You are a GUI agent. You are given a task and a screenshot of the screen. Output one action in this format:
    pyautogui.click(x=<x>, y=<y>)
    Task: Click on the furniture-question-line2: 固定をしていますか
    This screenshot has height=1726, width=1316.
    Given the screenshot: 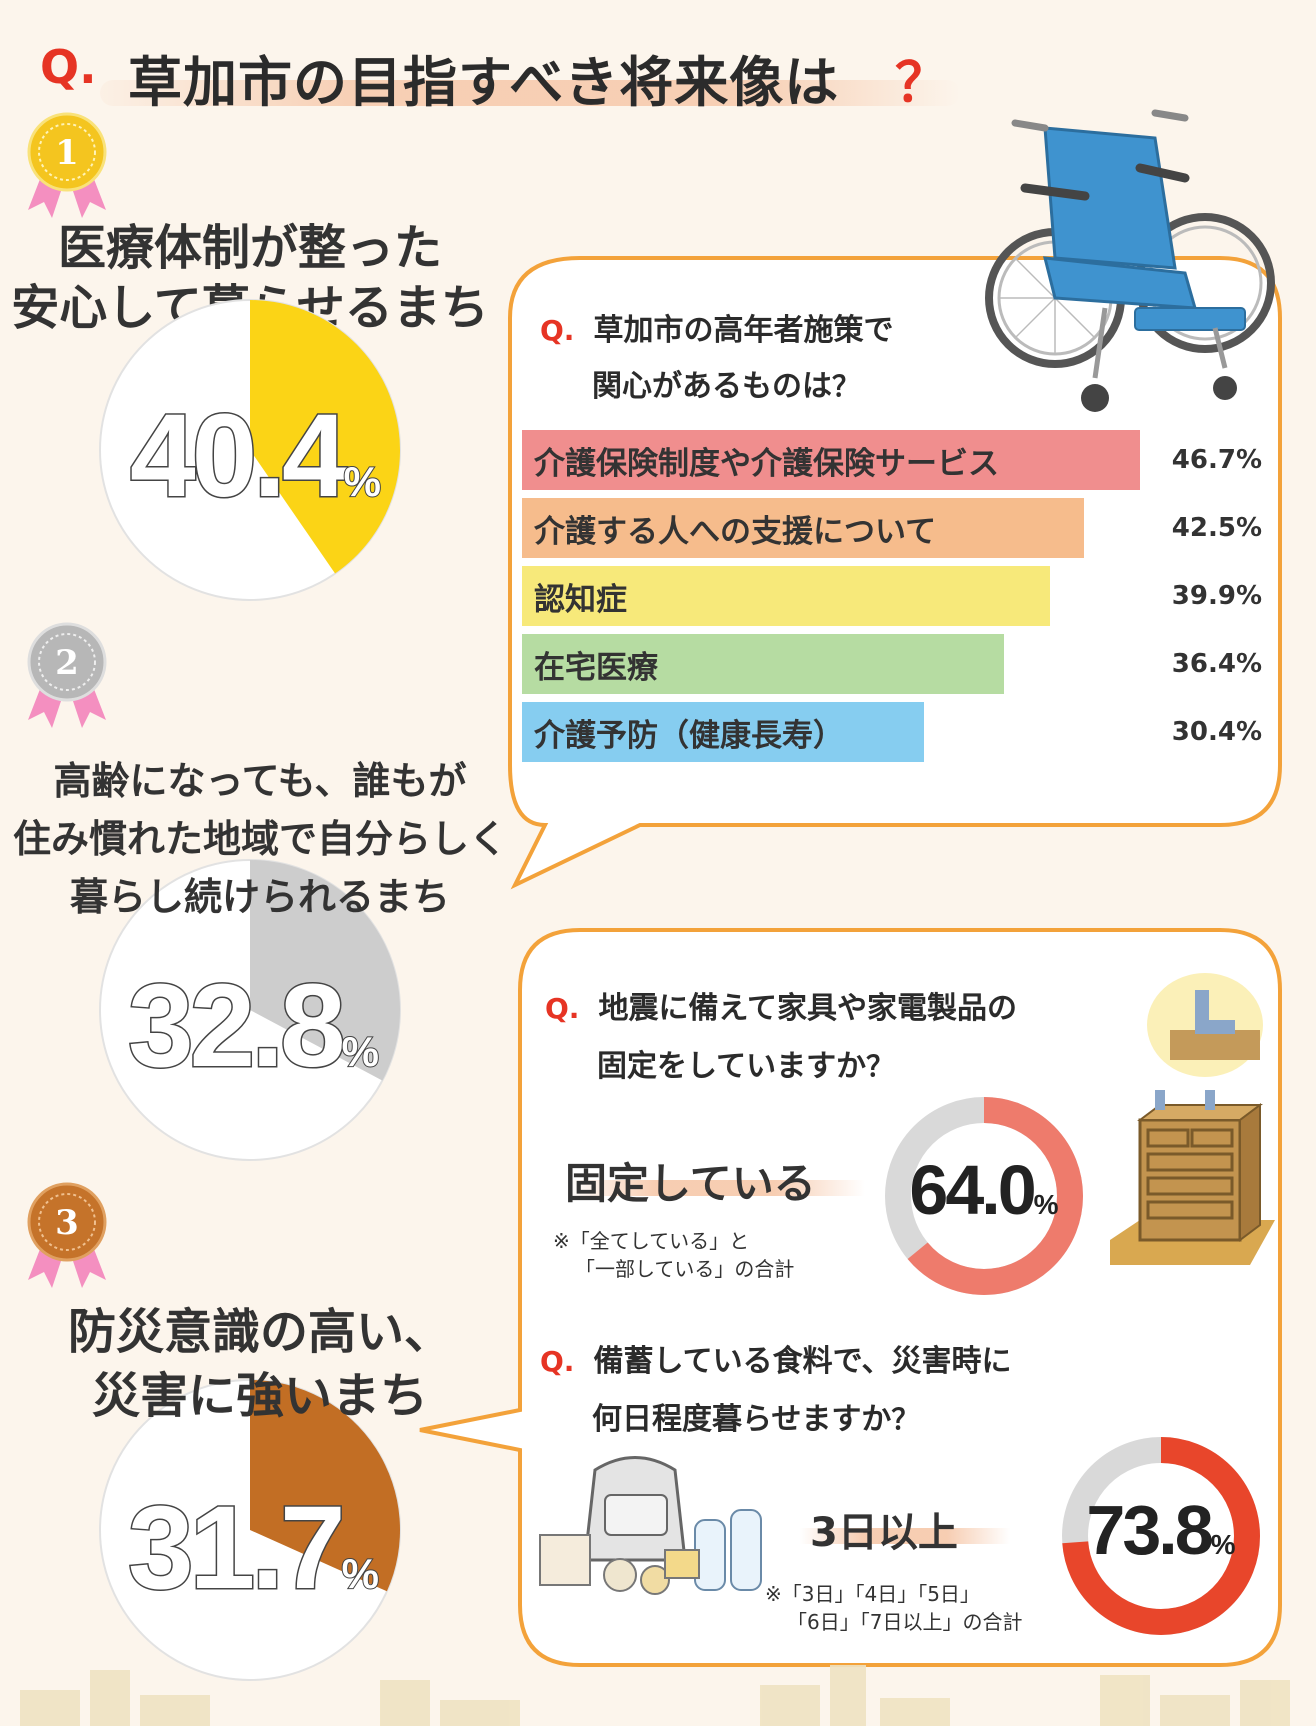 What is the action you would take?
    pyautogui.click(x=732, y=1066)
    